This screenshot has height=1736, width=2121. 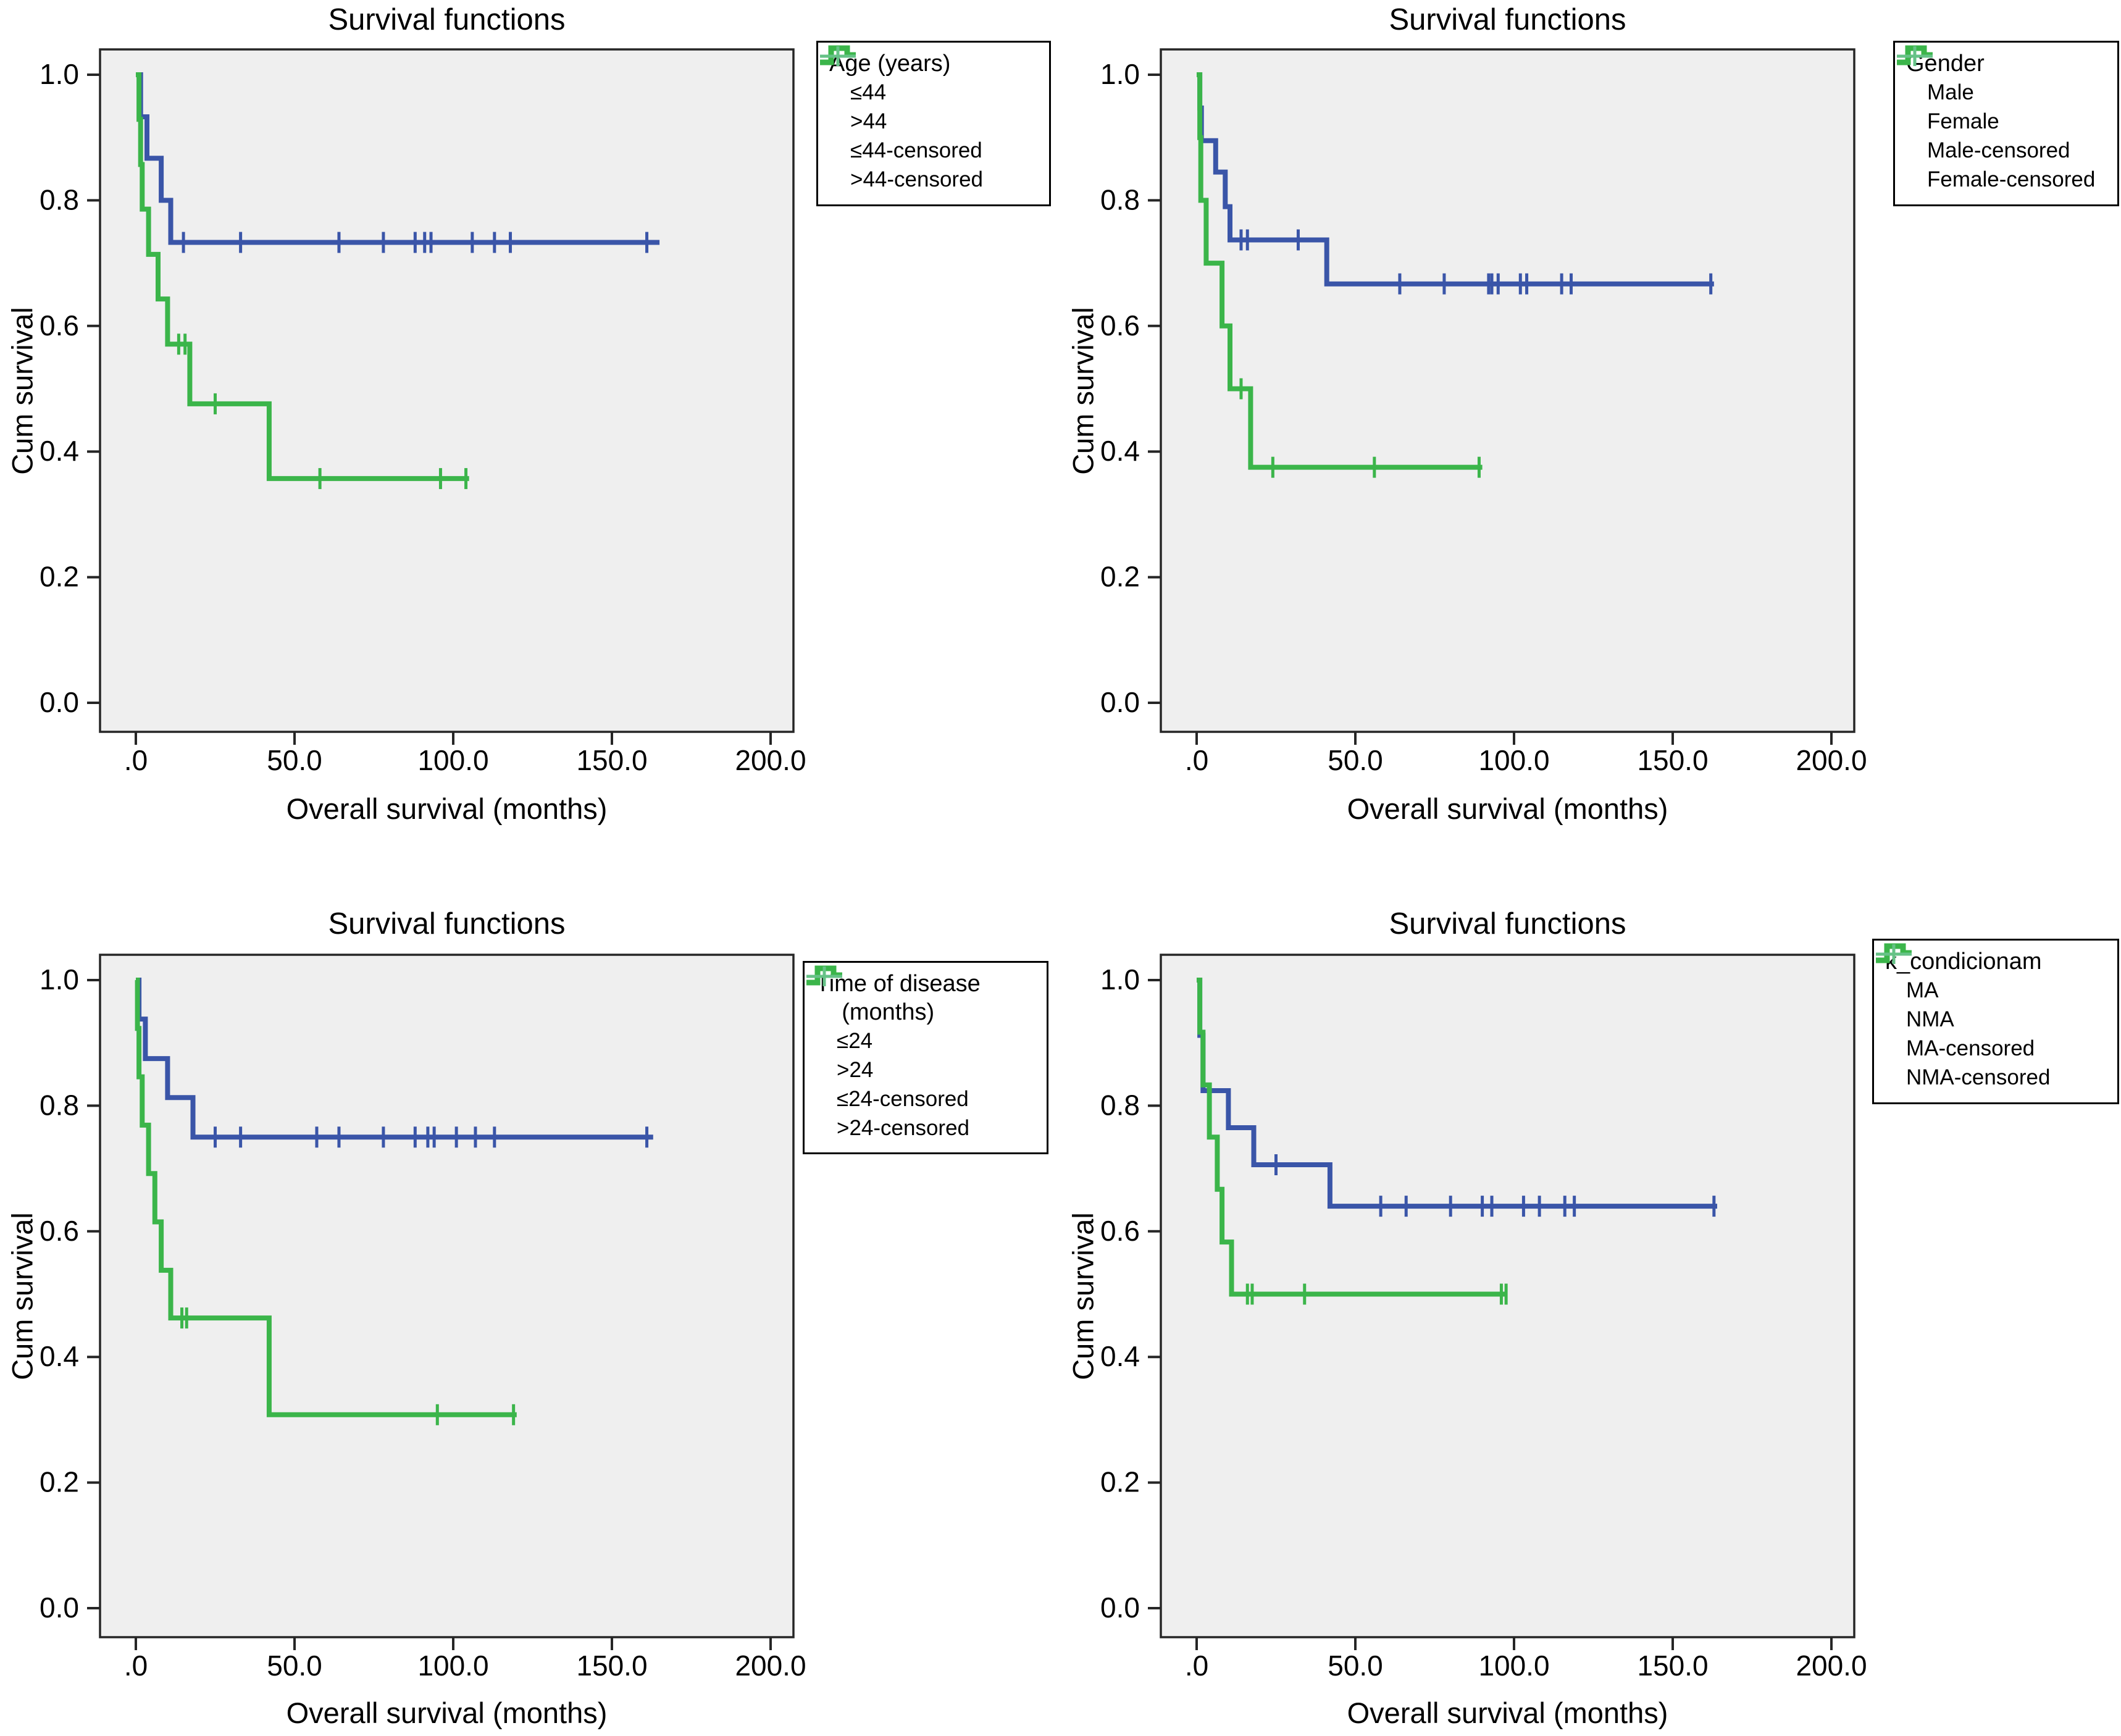 What do you see at coordinates (876, 1012) in the screenshot?
I see `legend-title: (months)` at bounding box center [876, 1012].